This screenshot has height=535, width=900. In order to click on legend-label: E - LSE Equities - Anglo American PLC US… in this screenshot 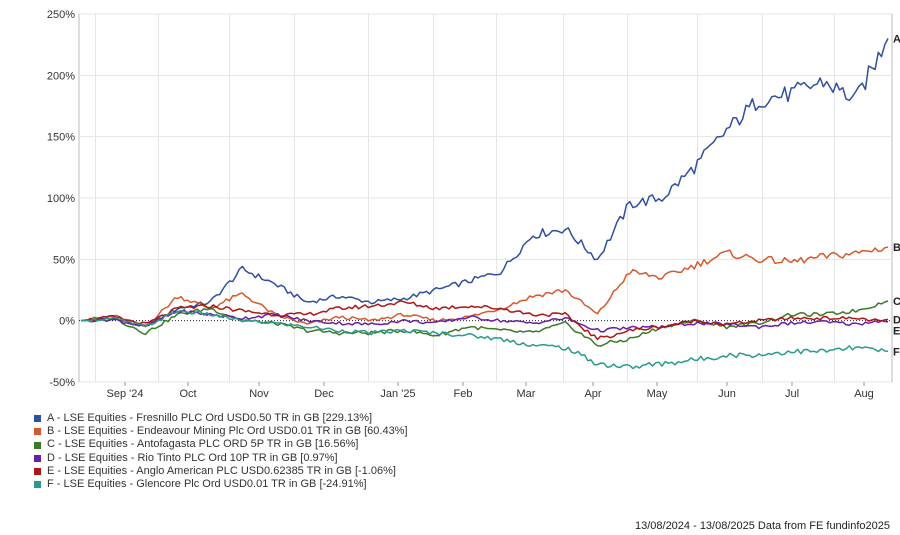, I will do `click(221, 470)`.